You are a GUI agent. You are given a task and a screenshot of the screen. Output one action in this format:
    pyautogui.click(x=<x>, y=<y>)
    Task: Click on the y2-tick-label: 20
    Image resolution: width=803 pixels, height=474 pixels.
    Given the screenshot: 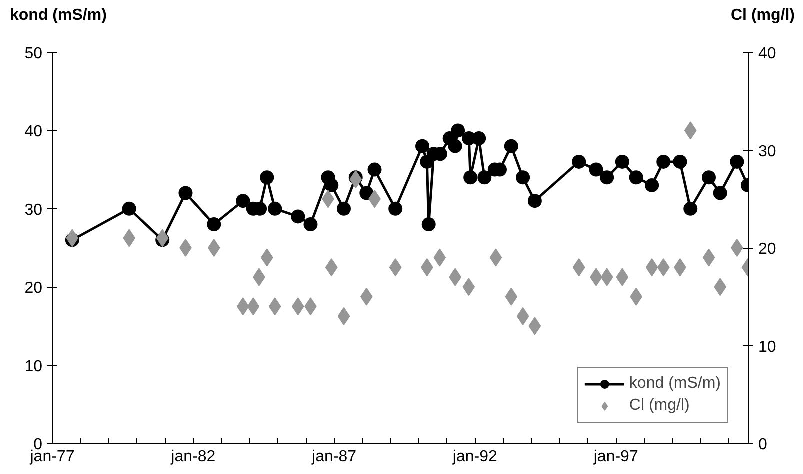 What is the action you would take?
    pyautogui.click(x=767, y=249)
    